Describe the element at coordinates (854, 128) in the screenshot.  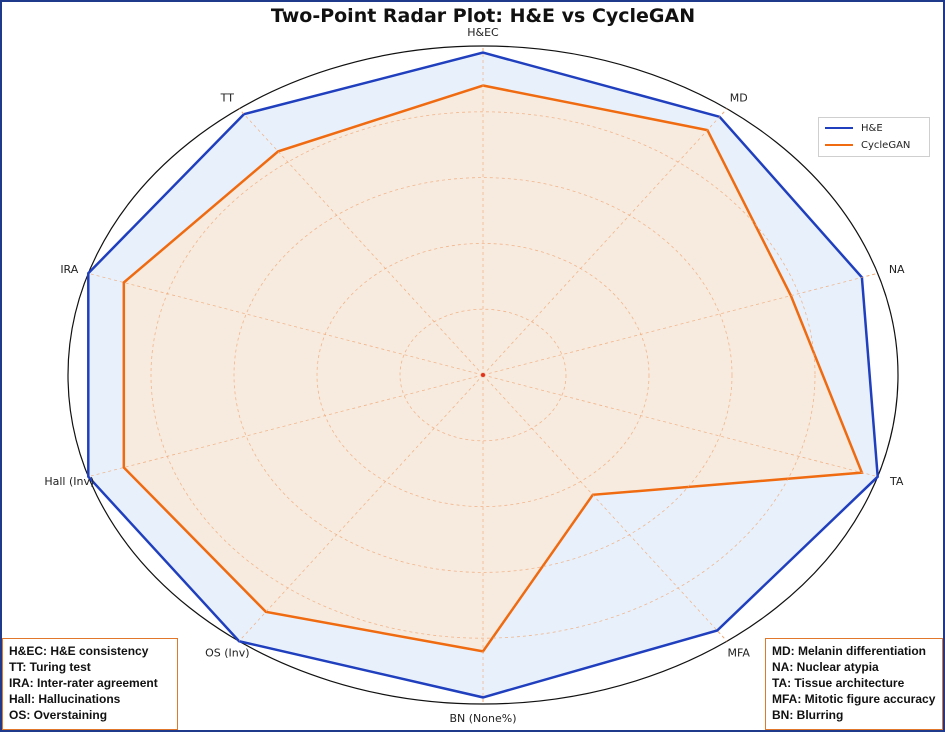
I see `legend-item-he: H&E` at that location.